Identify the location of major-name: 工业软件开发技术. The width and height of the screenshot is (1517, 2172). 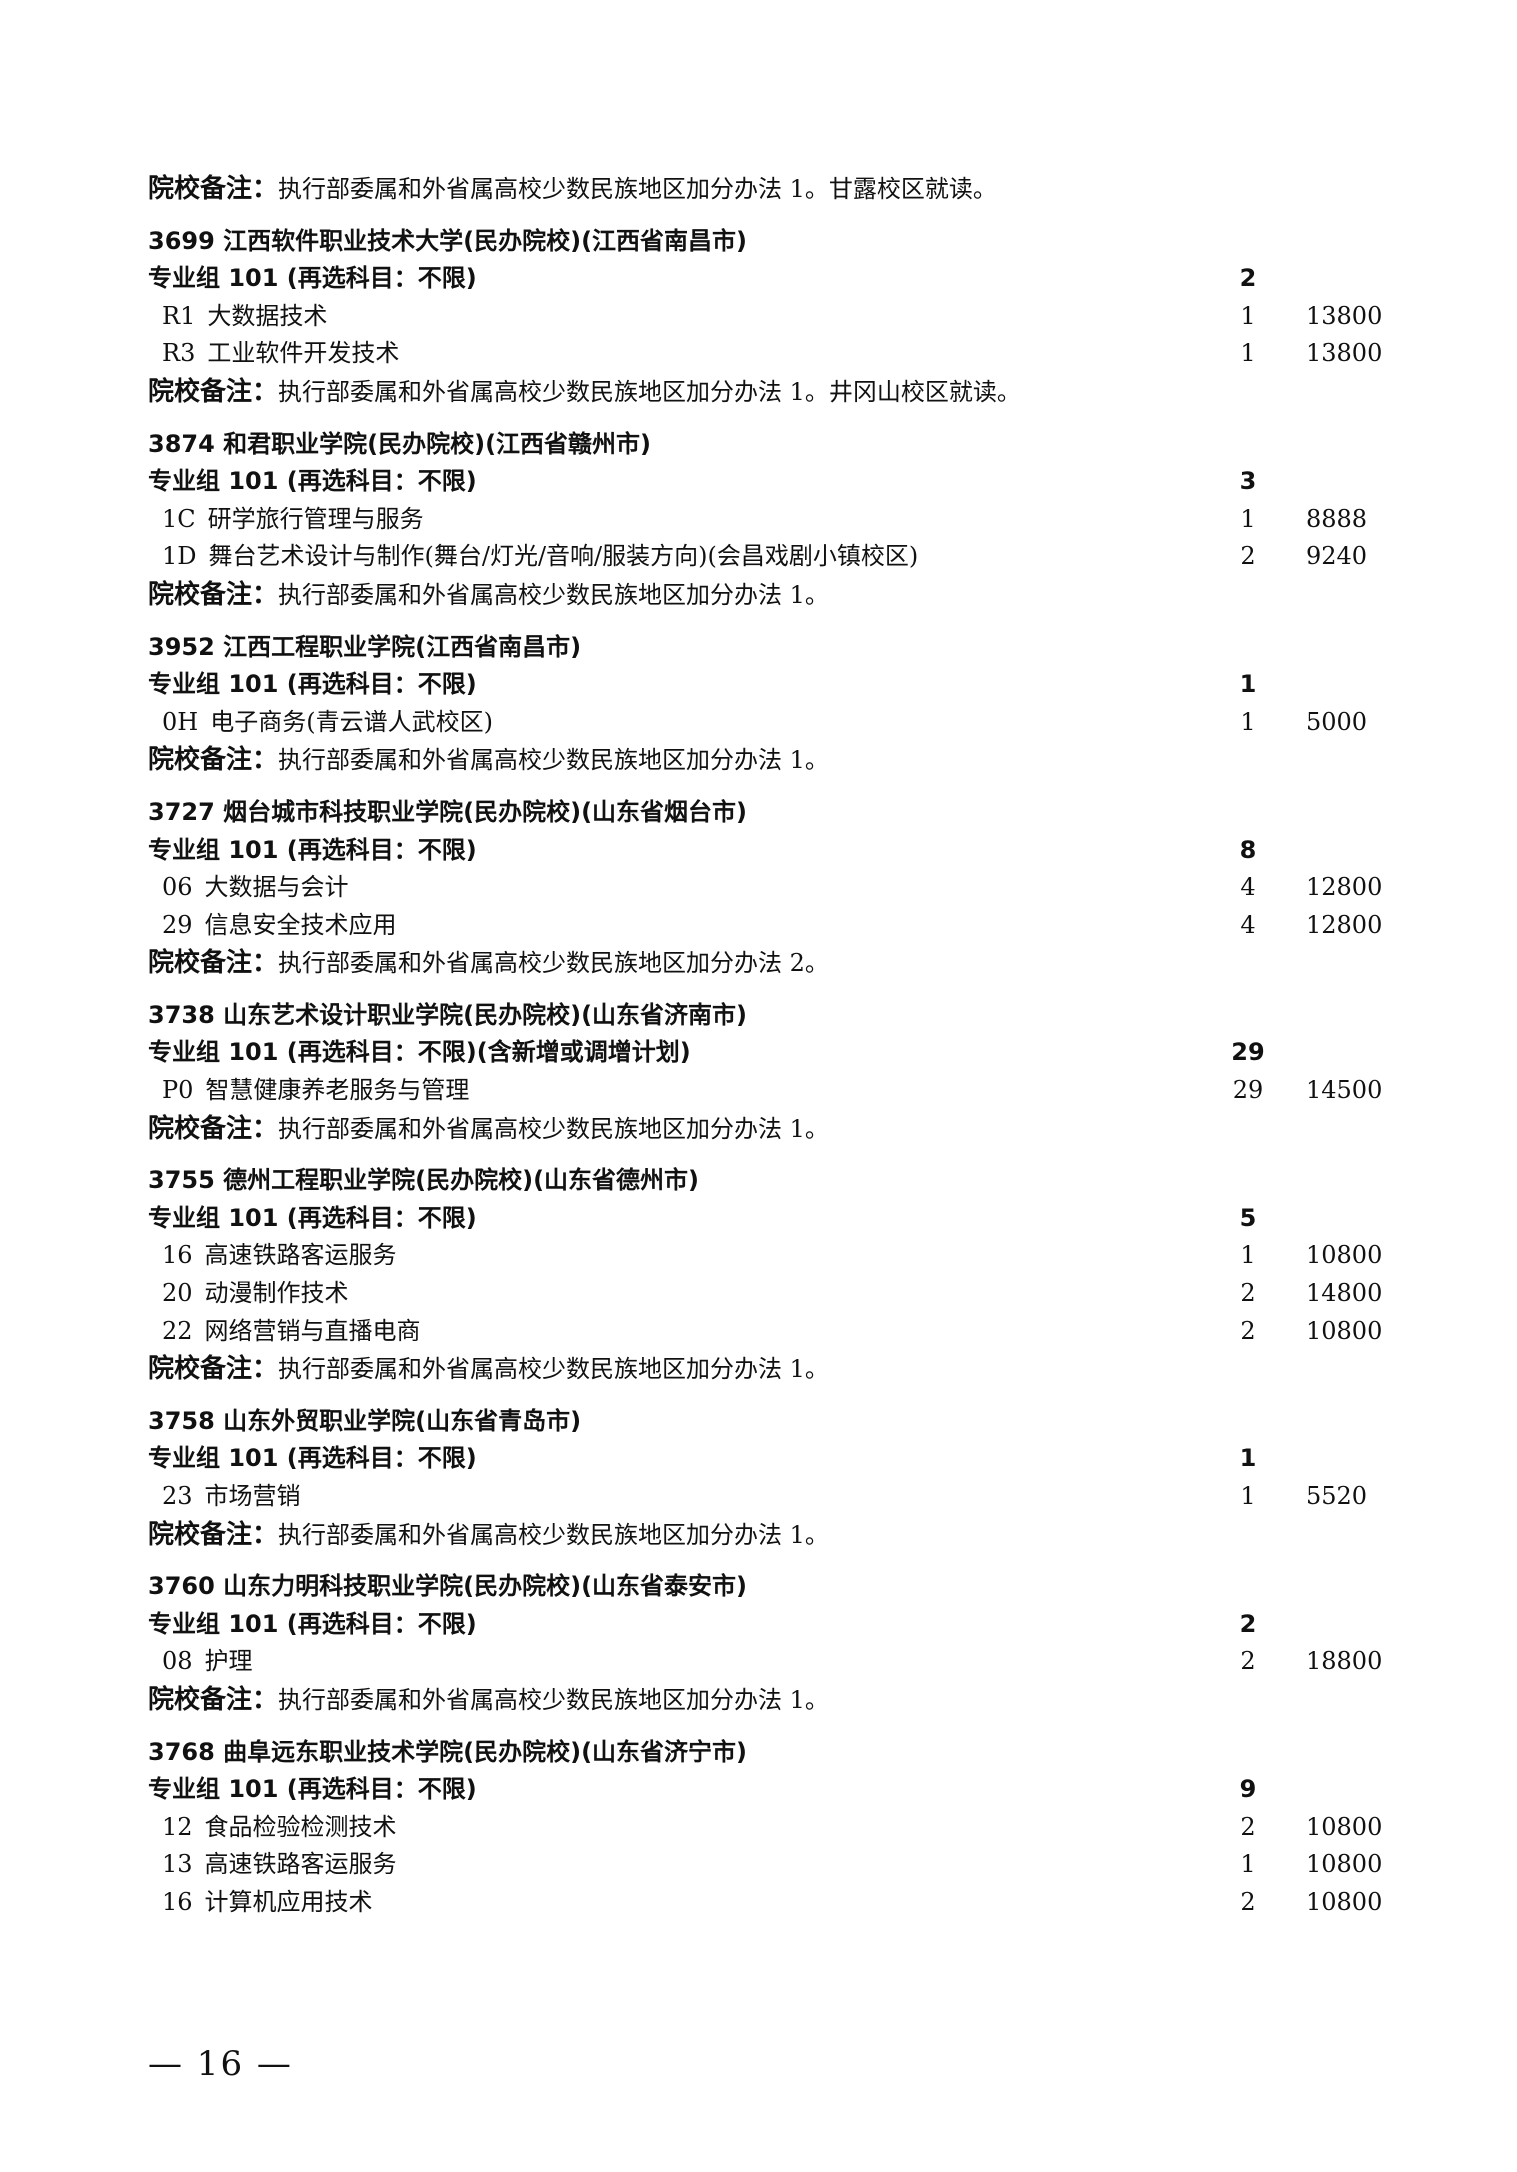
(303, 353).